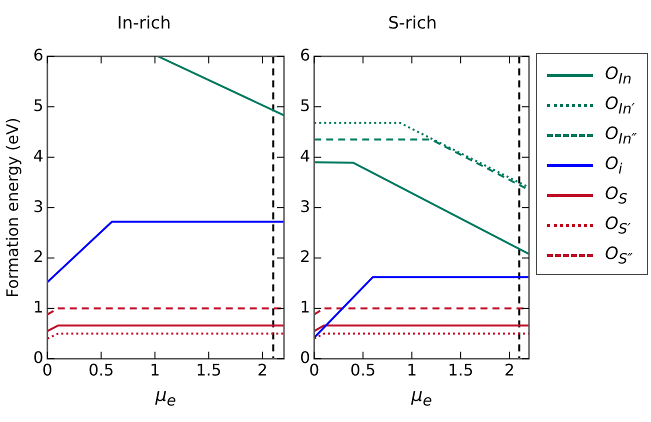  What do you see at coordinates (613, 166) in the screenshot?
I see `legend-label: O$_{i}$` at bounding box center [613, 166].